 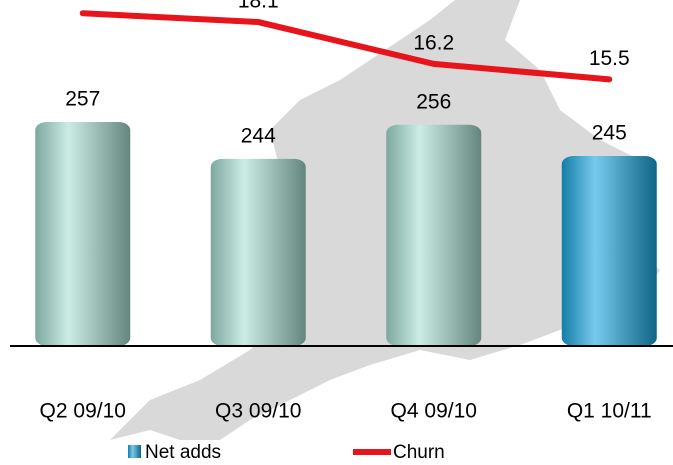 What do you see at coordinates (609, 133) in the screenshot?
I see `value-label: 245` at bounding box center [609, 133].